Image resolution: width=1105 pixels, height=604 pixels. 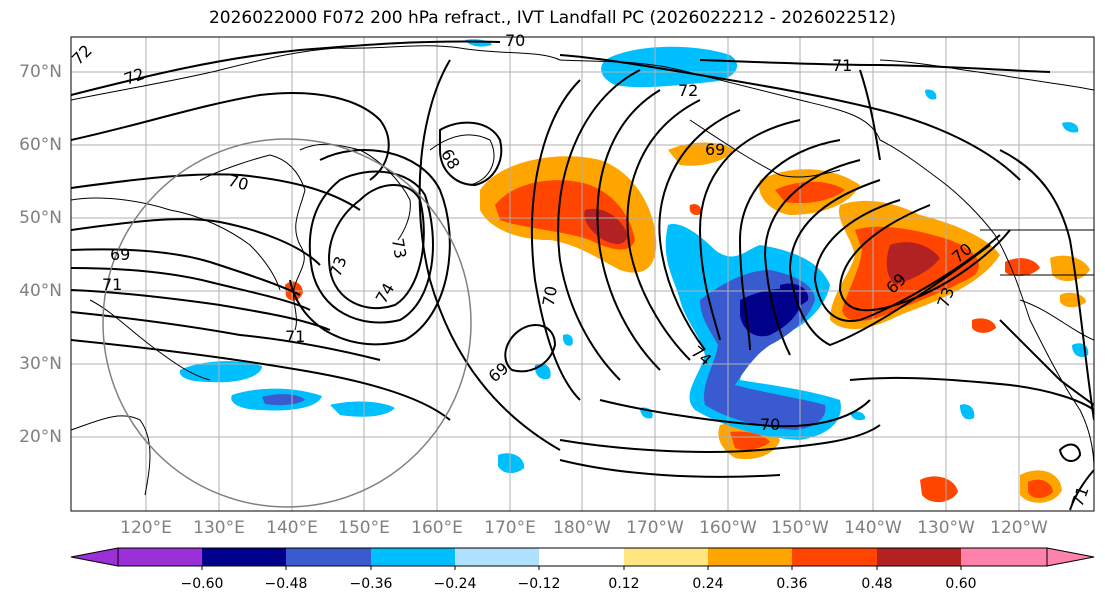 I want to click on lat-label: 30°N, so click(x=40, y=364).